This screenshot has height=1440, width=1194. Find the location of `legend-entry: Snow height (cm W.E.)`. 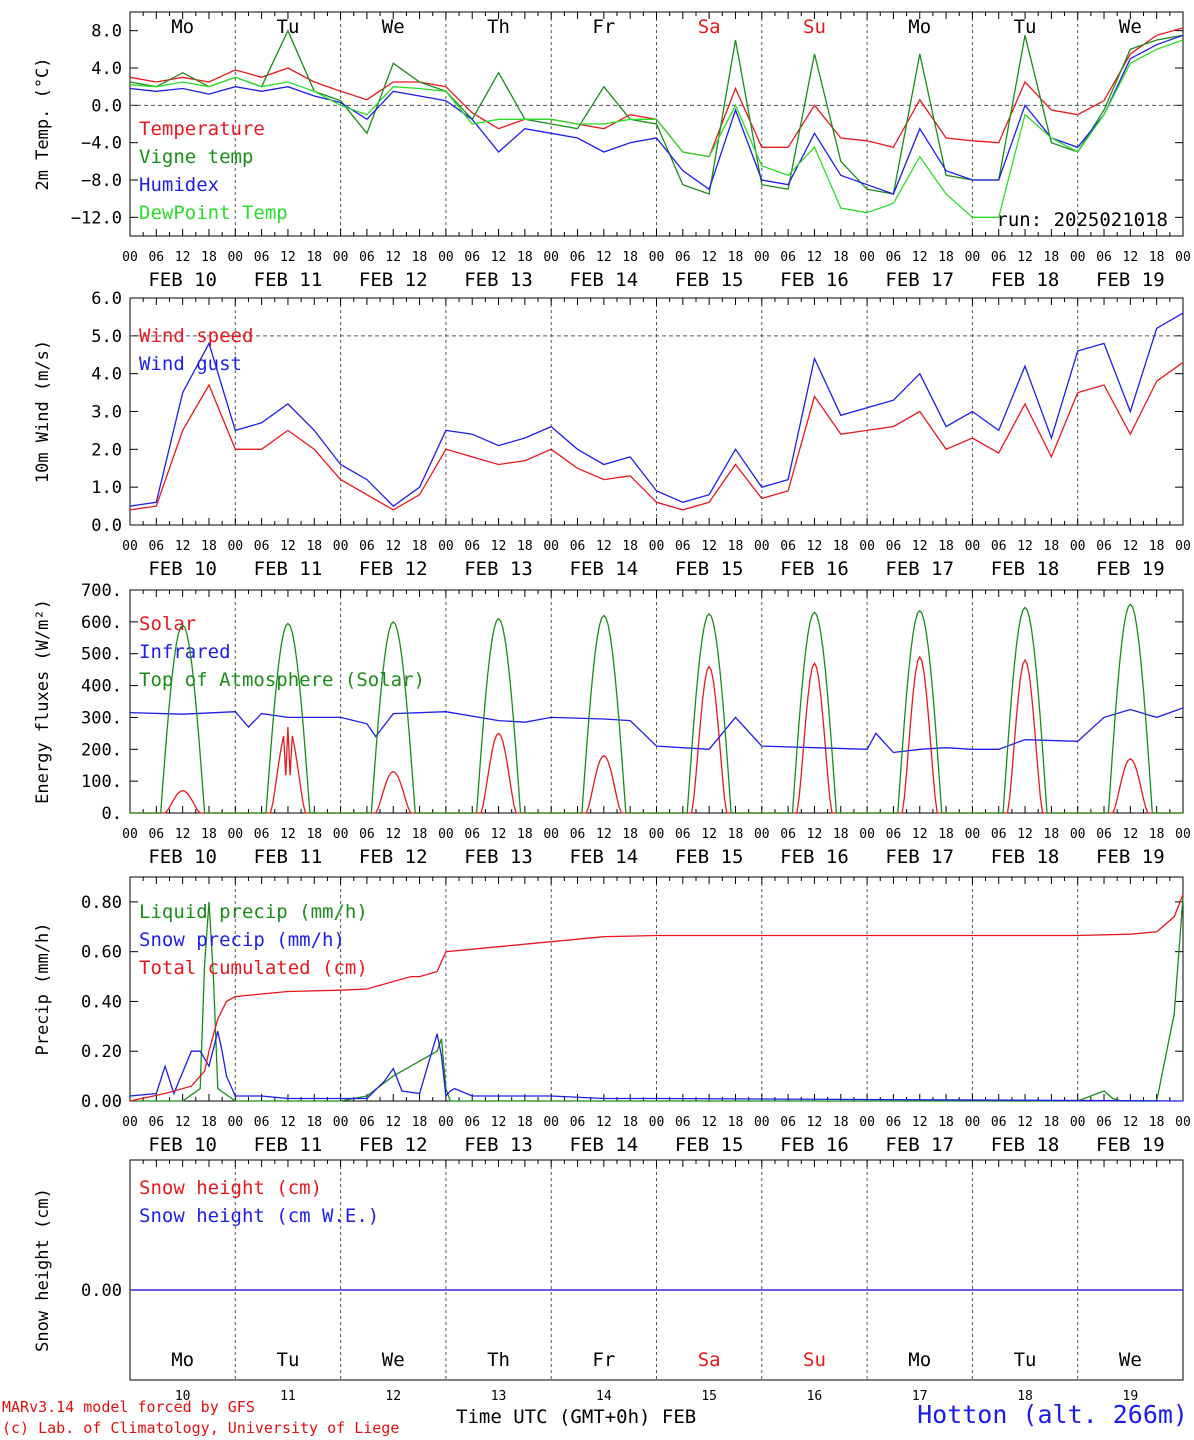

legend-entry: Snow height (cm W.E.) is located at coordinates (259, 1216).